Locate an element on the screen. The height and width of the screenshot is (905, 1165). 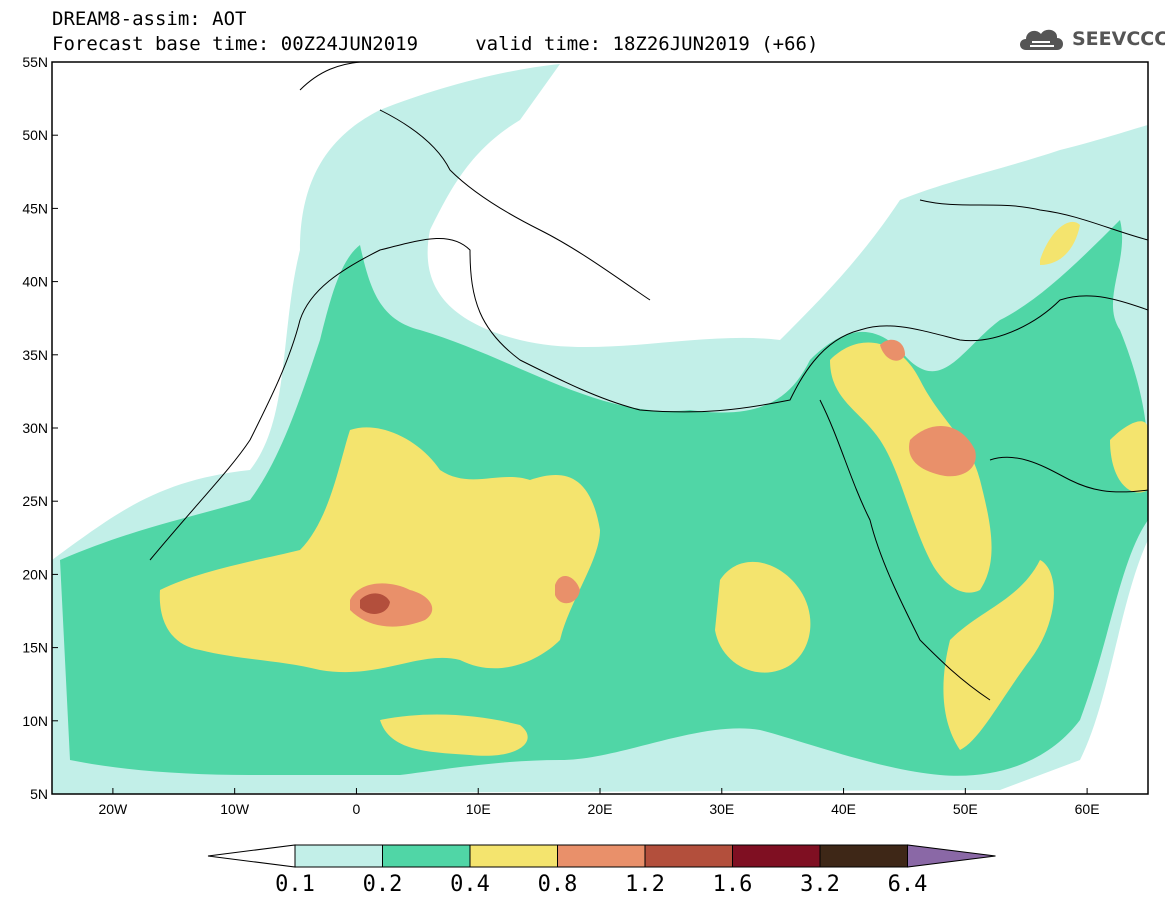
lon-tick-label: 10W is located at coordinates (235, 809).